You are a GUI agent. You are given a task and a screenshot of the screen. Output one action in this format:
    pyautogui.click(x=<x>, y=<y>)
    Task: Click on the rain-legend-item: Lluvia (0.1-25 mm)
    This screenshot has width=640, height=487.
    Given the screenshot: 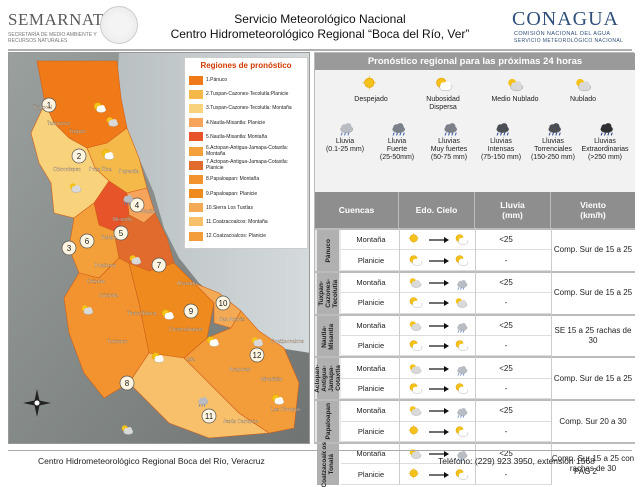 What is the action you would take?
    pyautogui.click(x=345, y=136)
    